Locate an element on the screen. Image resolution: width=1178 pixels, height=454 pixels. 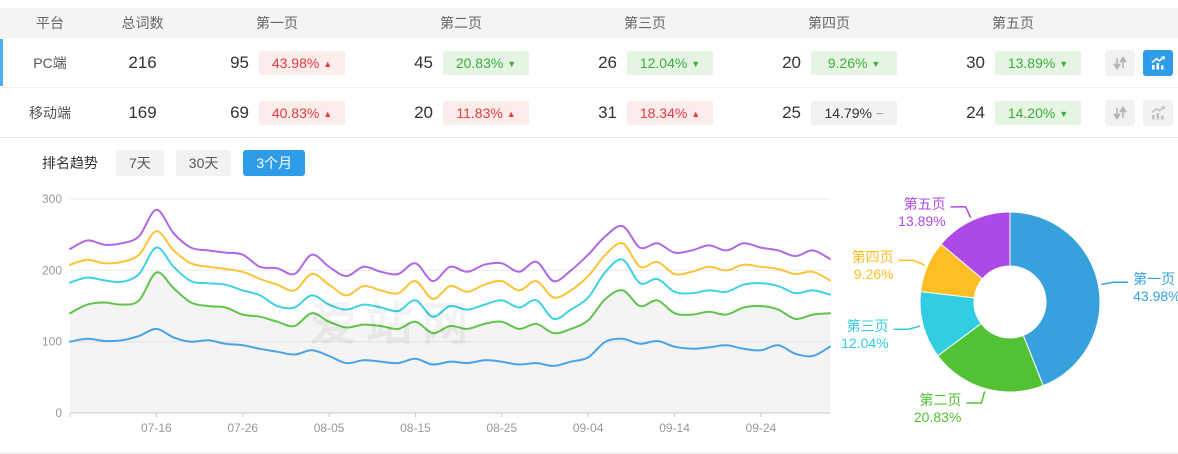
svg-text: 100 is located at coordinates (52, 342).